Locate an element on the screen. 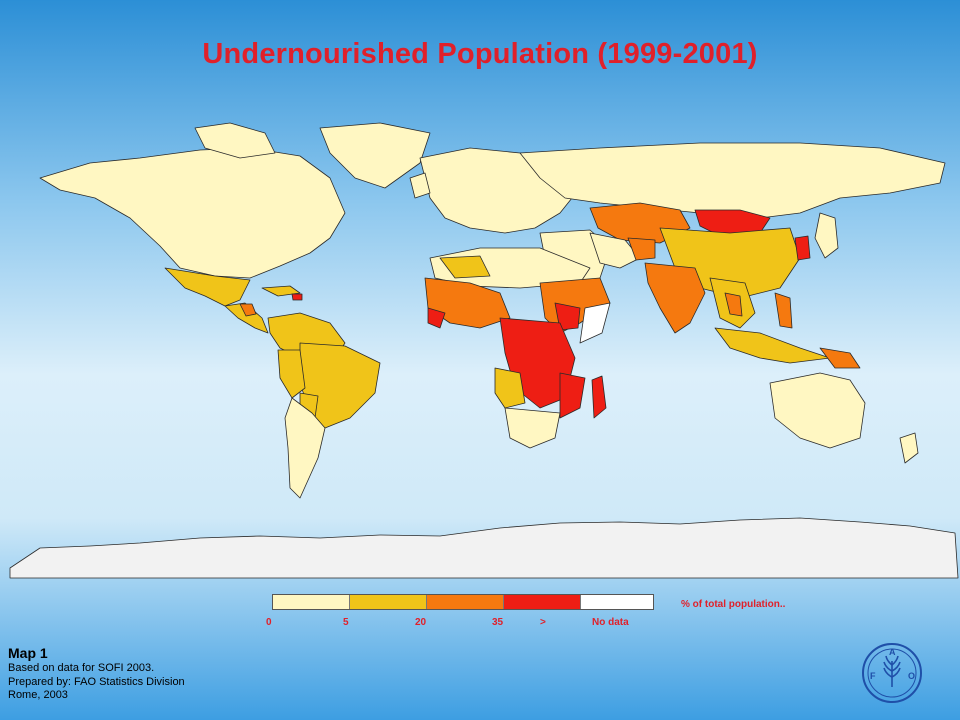 The image size is (960, 720). region-india is located at coordinates (675, 298).